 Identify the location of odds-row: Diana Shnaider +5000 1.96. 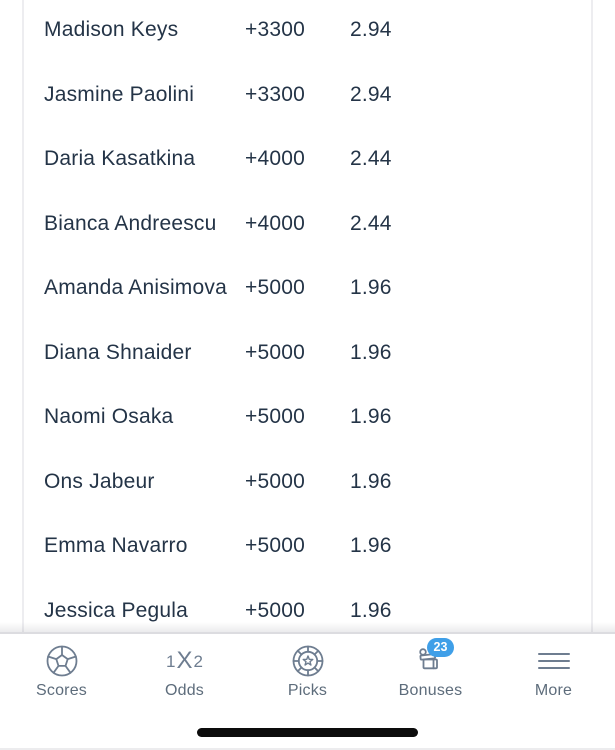
(307, 353).